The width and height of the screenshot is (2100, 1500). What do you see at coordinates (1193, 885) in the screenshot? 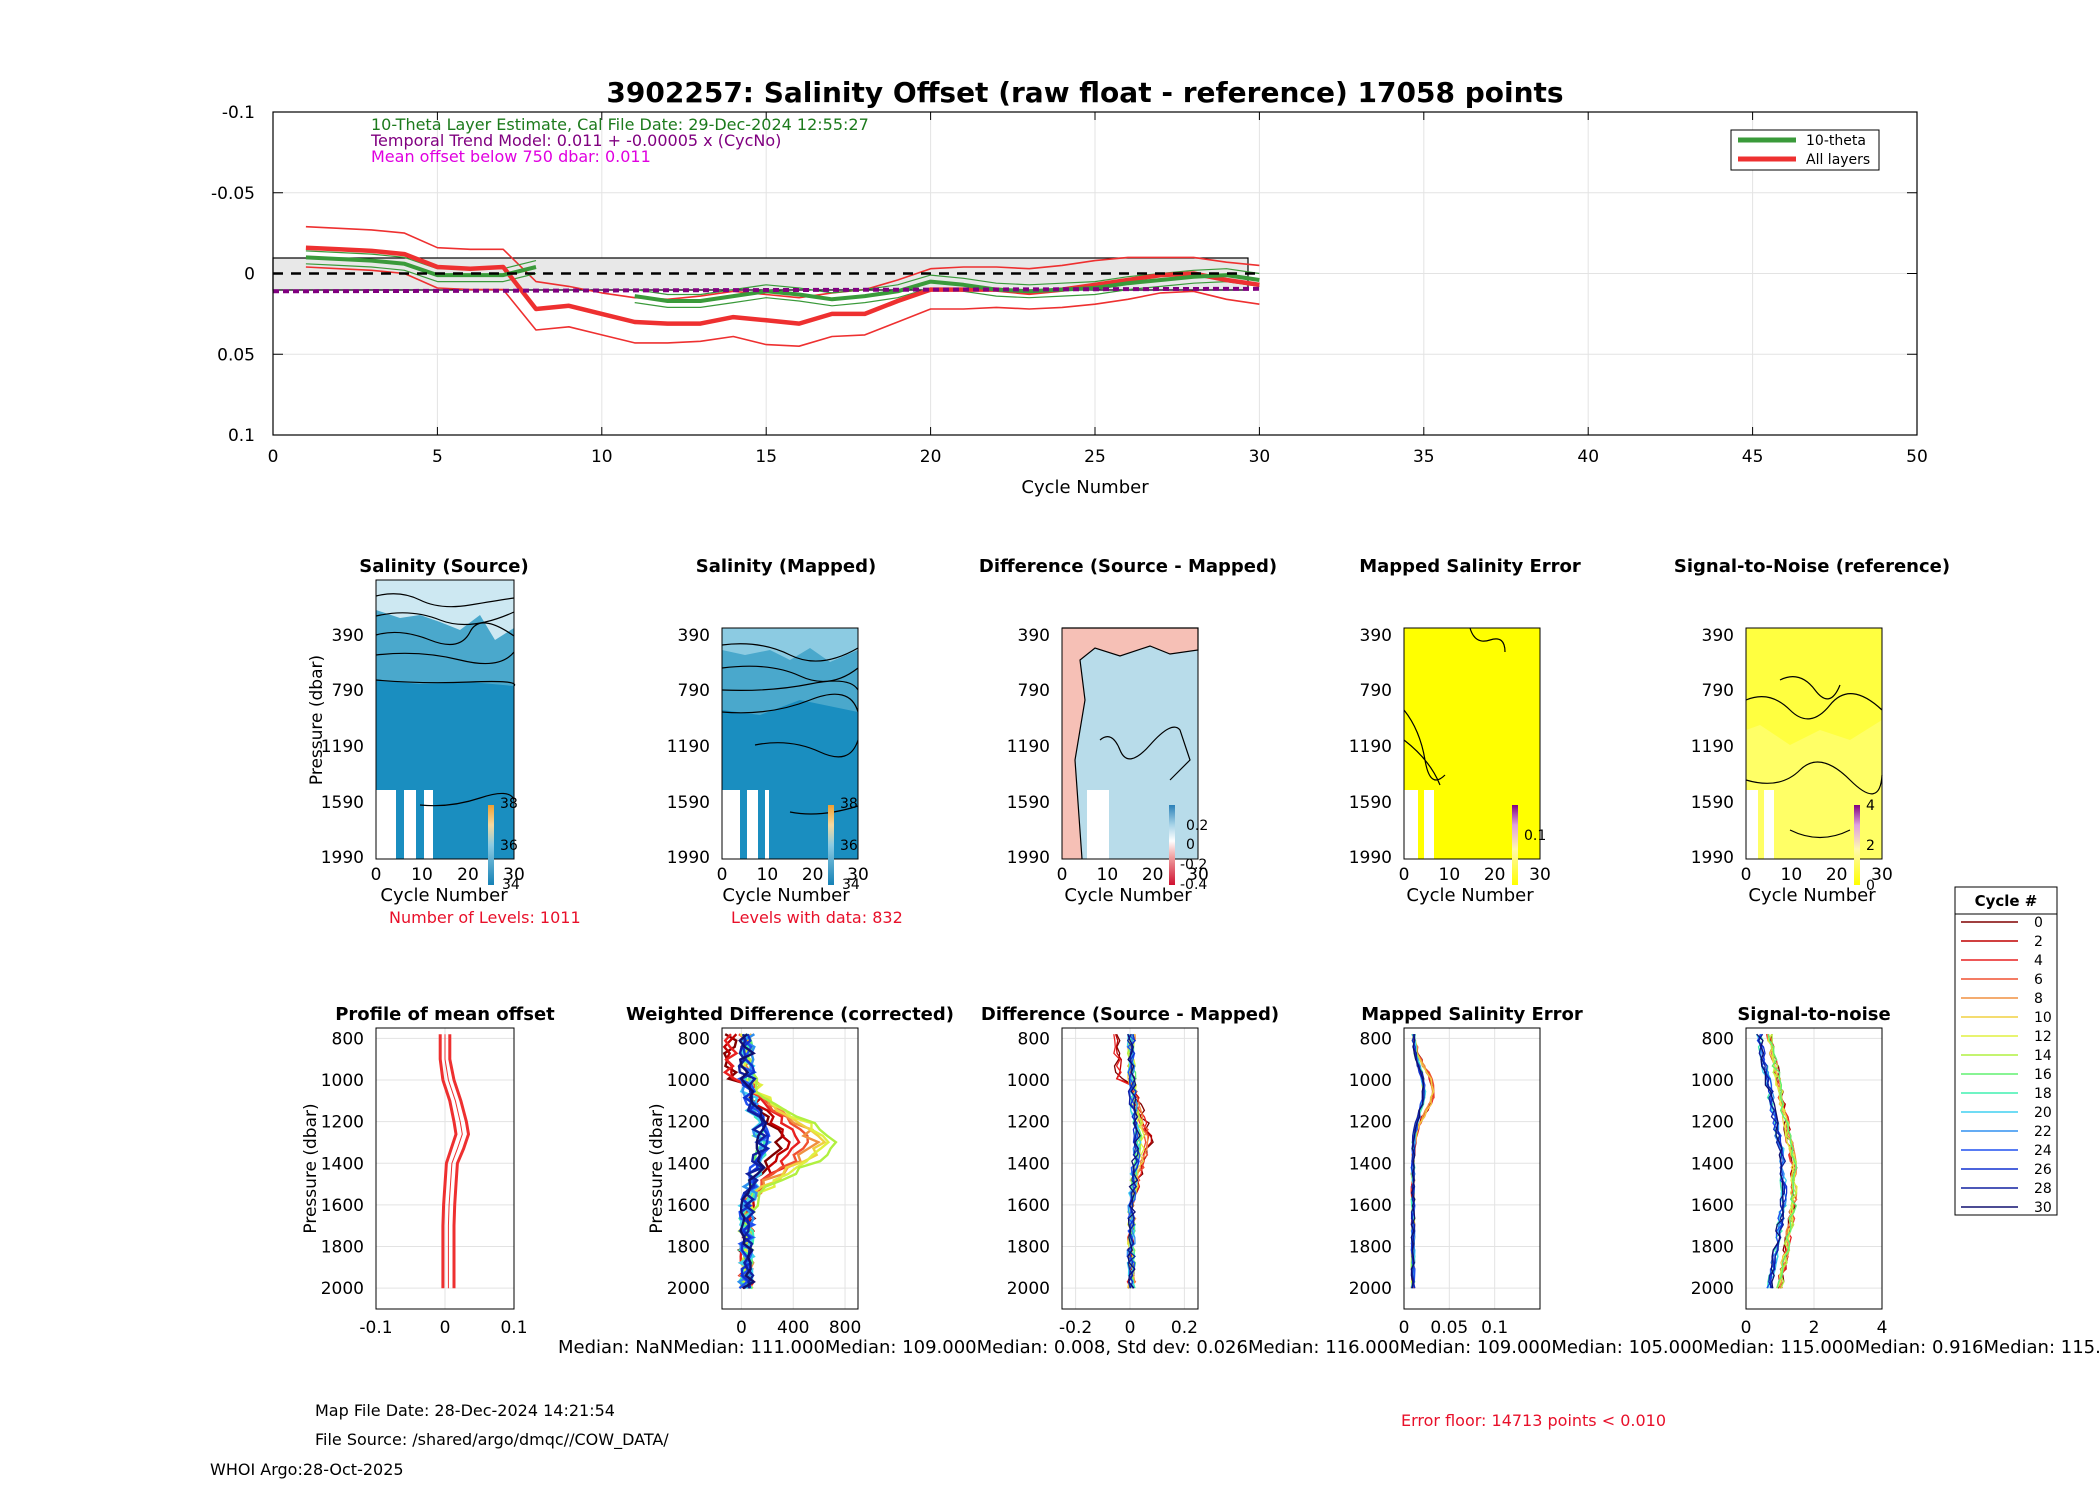
I see `colorbar-tick: -0.4` at bounding box center [1193, 885].